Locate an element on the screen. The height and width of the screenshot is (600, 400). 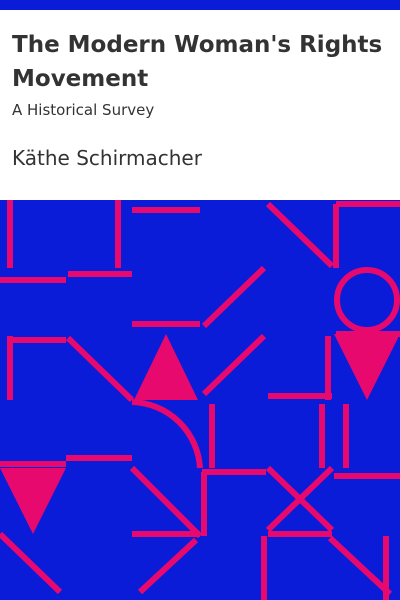
book-title: The Modern Woman's Rights Movement is located at coordinates (197, 62).